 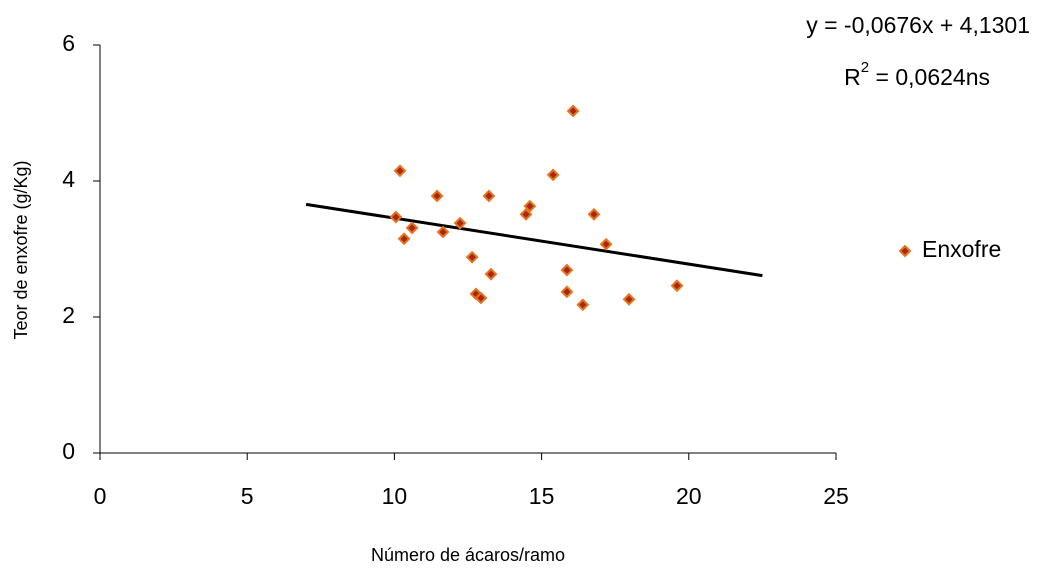 I want to click on x-tick-label: 0, so click(x=100, y=496).